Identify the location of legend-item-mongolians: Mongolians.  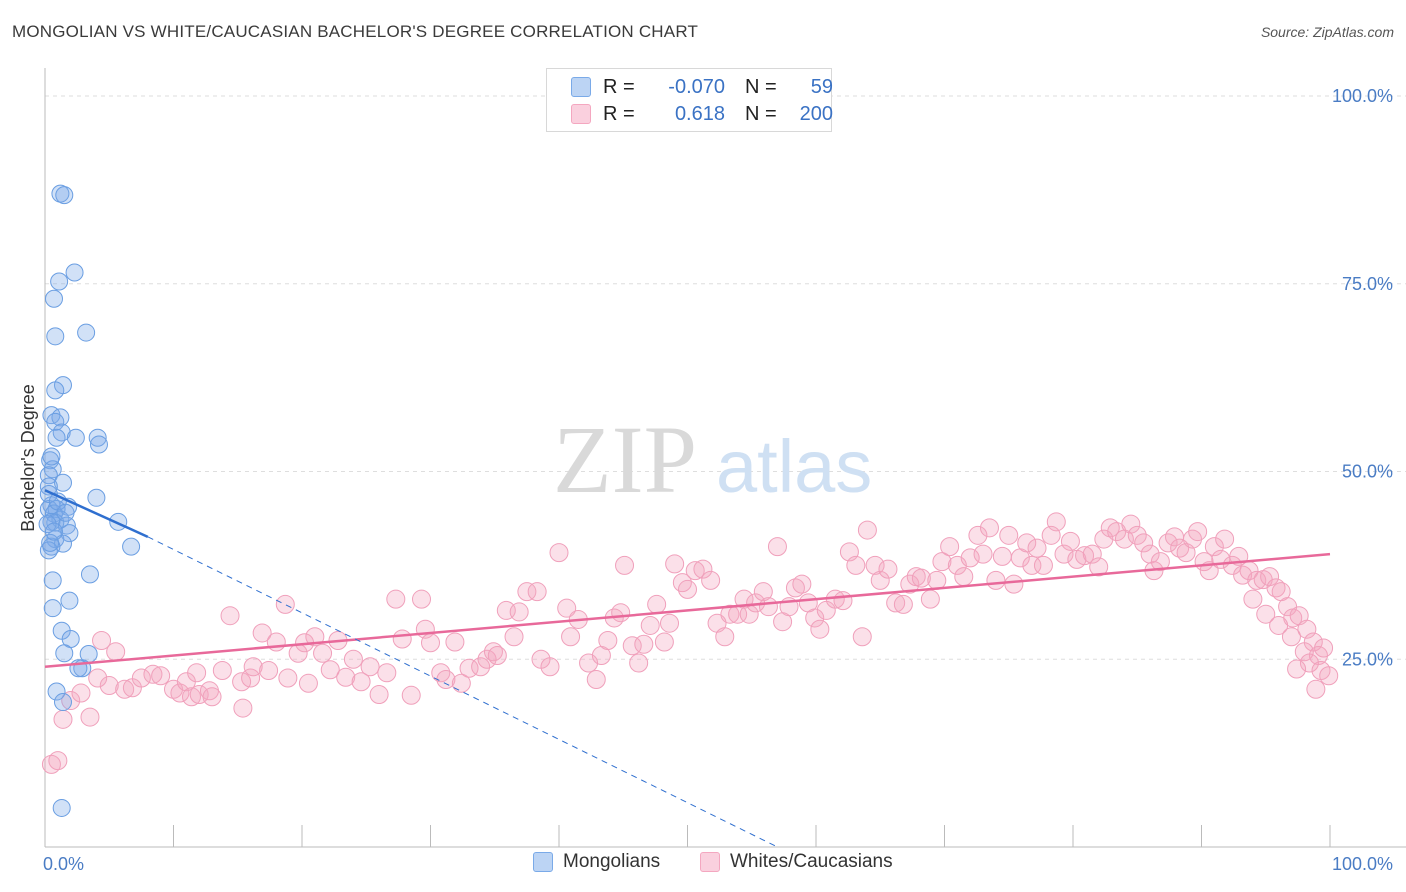
(596, 862).